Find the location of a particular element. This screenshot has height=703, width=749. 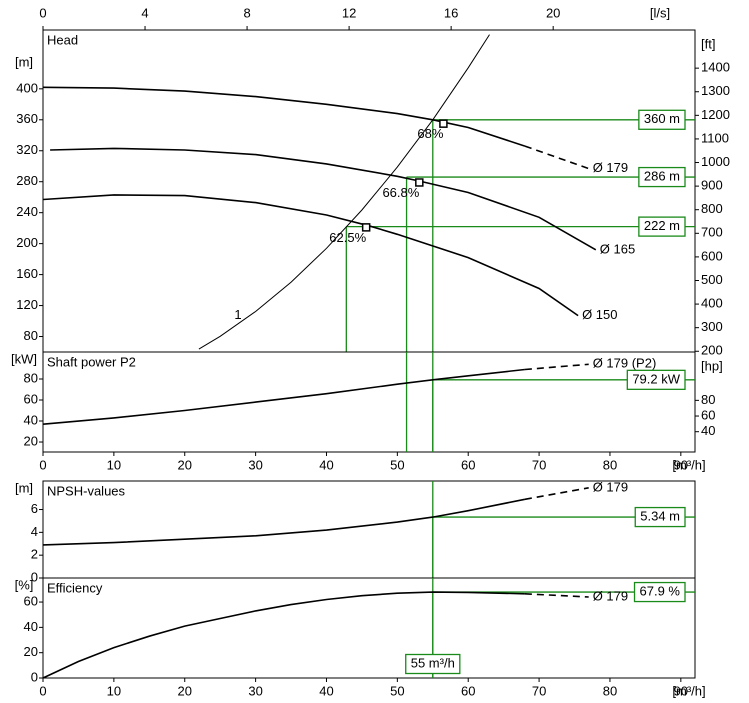

y-tick-label: 400 is located at coordinates (27, 87).